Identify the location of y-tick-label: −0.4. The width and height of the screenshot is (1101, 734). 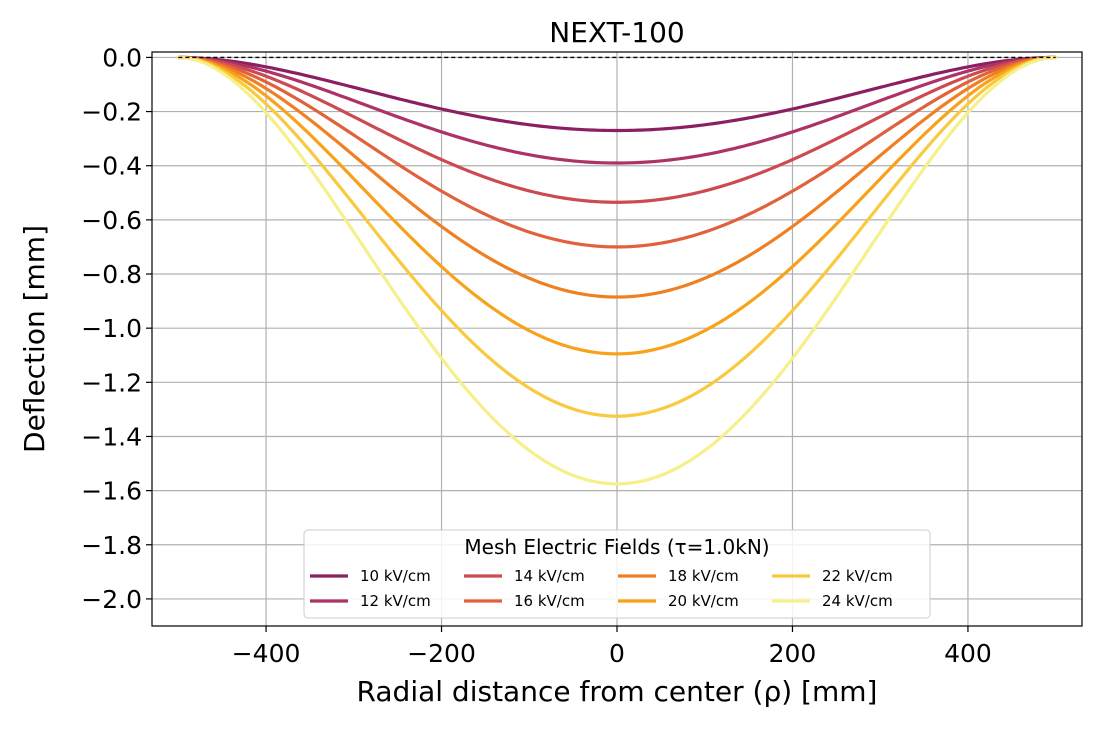
(111, 166).